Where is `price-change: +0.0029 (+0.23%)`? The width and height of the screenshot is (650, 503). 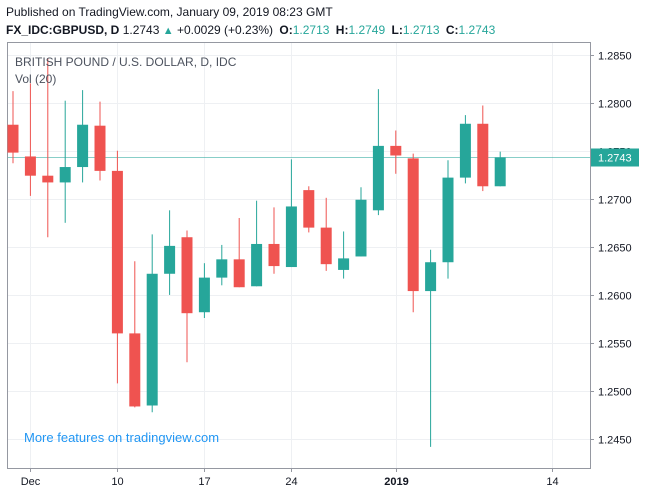 price-change: +0.0029 (+0.23%) is located at coordinates (225, 30).